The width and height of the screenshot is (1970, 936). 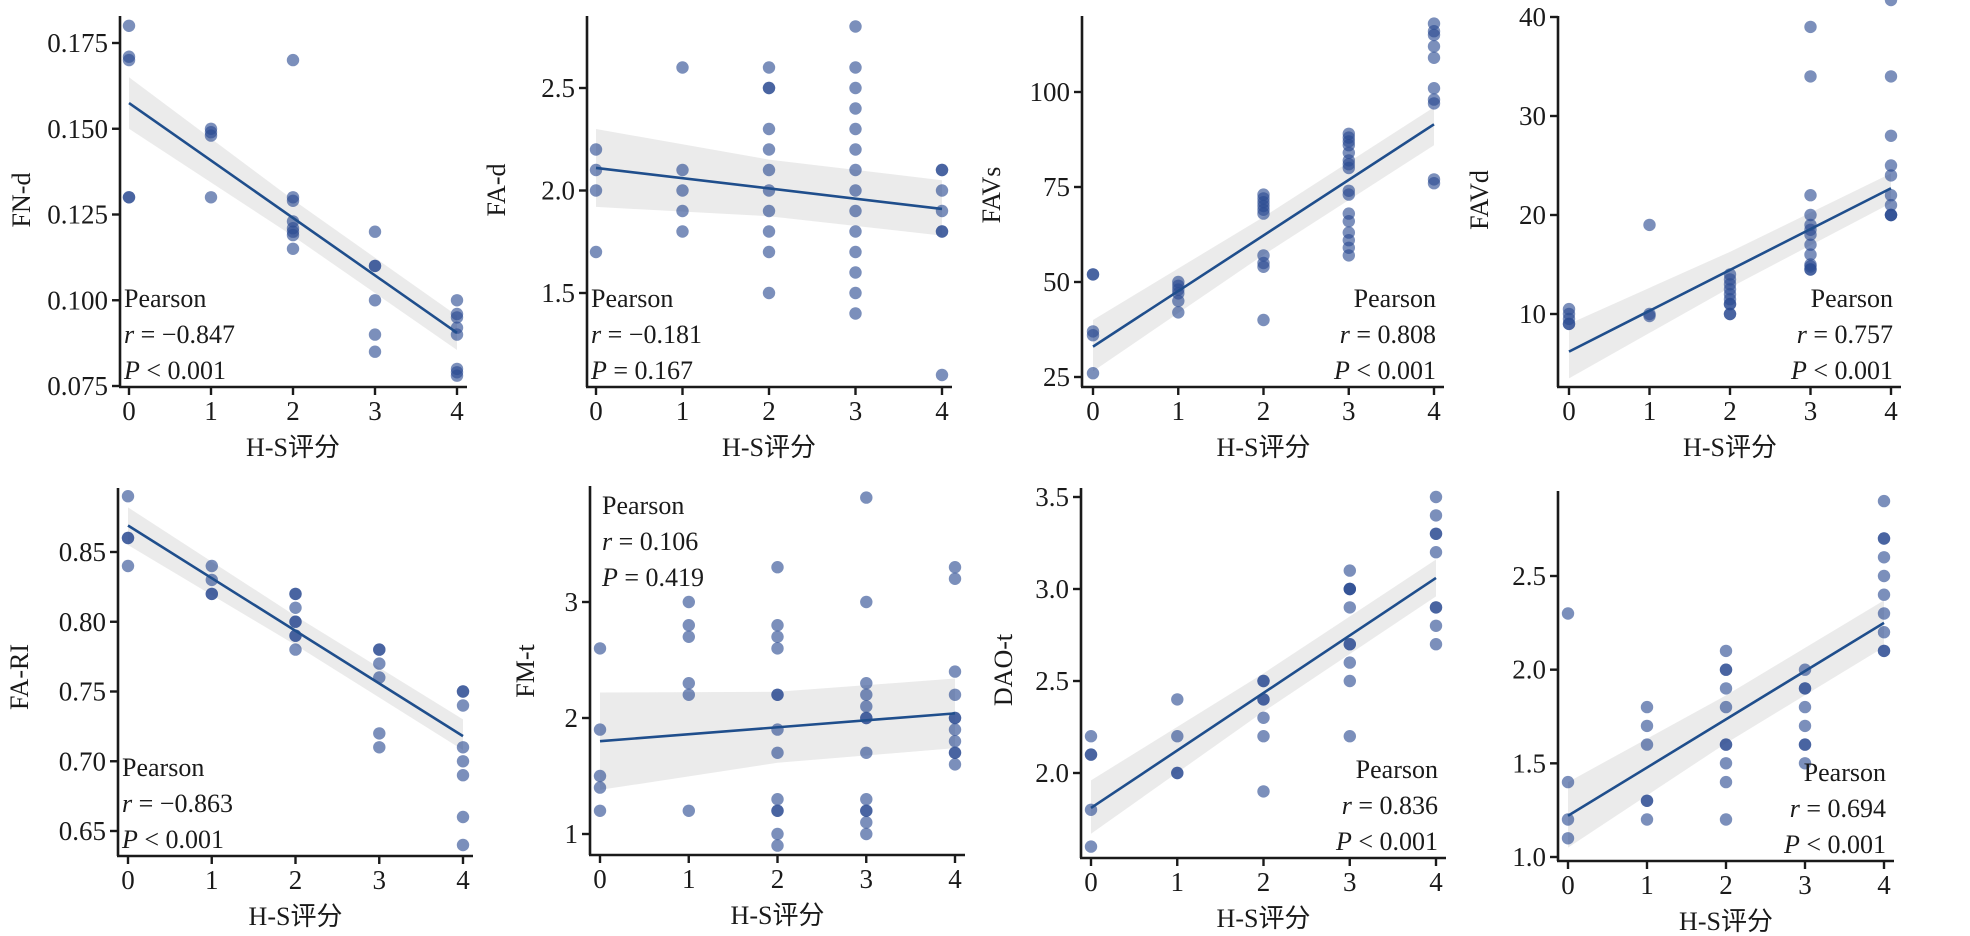 What do you see at coordinates (1050, 92) in the screenshot?
I see `y-tick-label: 100` at bounding box center [1050, 92].